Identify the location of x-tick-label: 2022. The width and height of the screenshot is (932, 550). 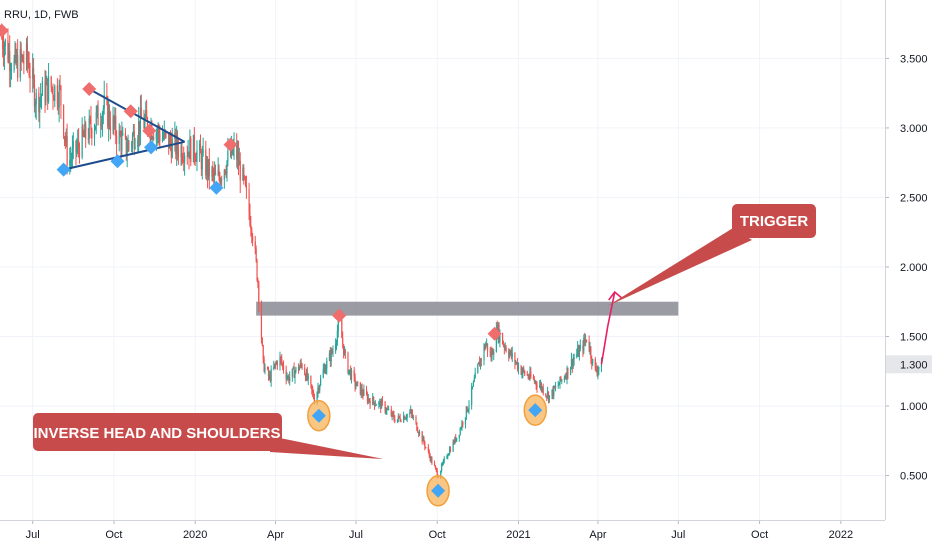
(841, 535).